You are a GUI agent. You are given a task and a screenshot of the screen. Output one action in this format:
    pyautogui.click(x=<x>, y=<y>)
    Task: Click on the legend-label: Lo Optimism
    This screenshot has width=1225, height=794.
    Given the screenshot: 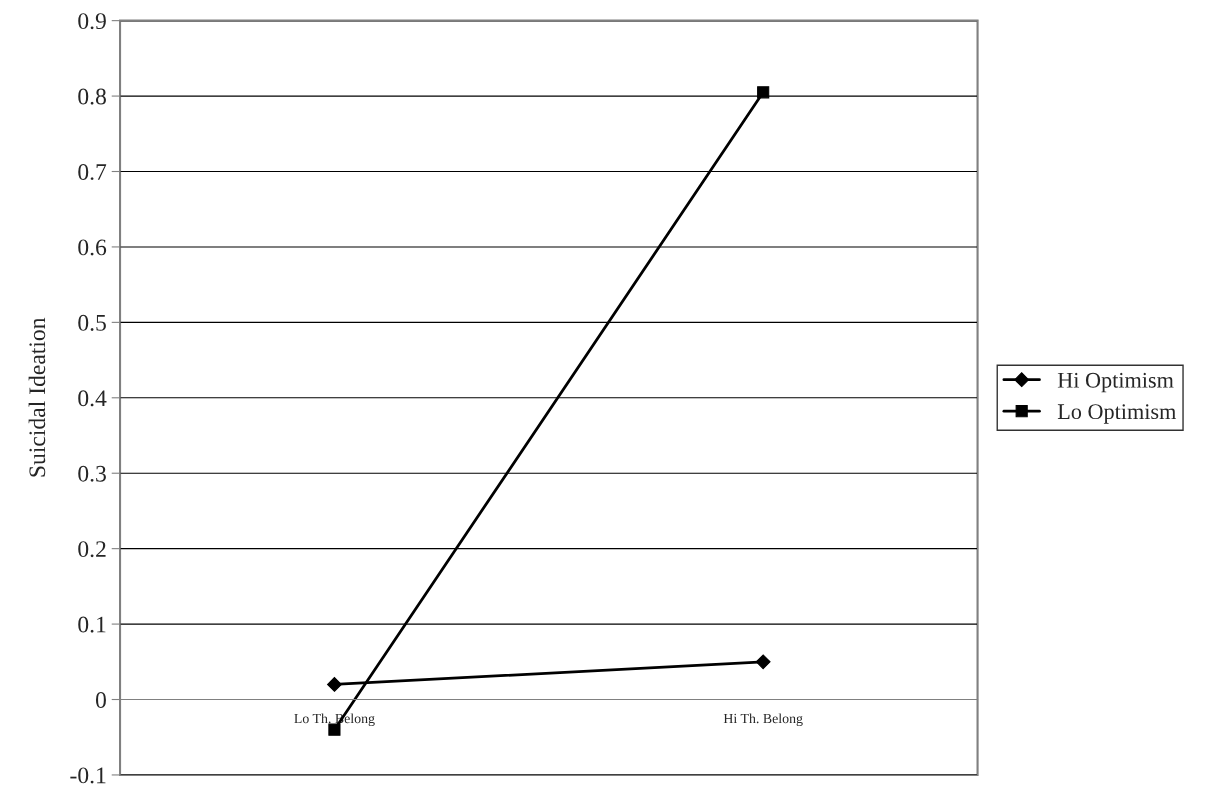 What is the action you would take?
    pyautogui.click(x=1117, y=414)
    